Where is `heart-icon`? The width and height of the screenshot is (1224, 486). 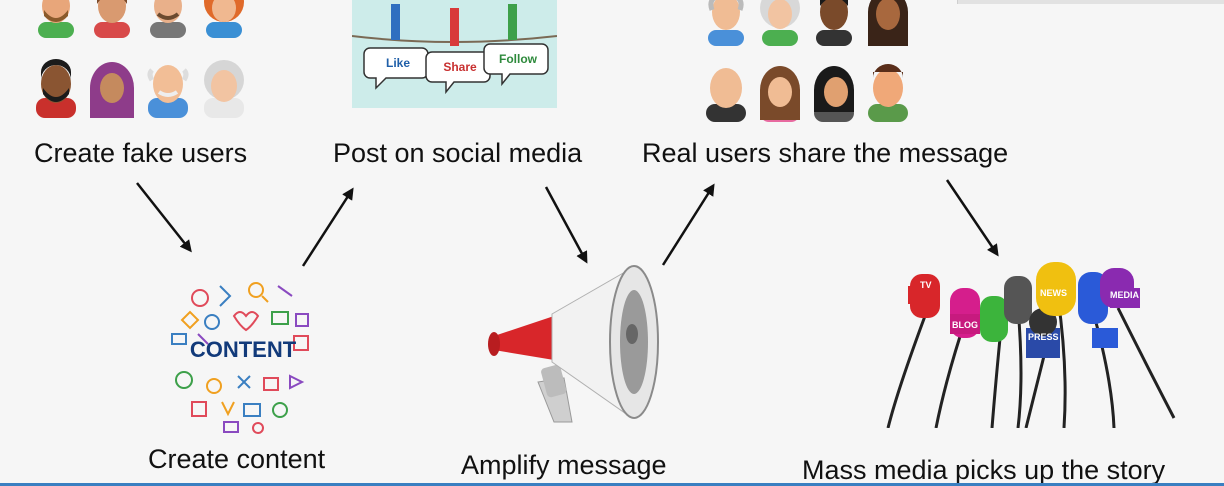
heart-icon is located at coordinates (246, 321).